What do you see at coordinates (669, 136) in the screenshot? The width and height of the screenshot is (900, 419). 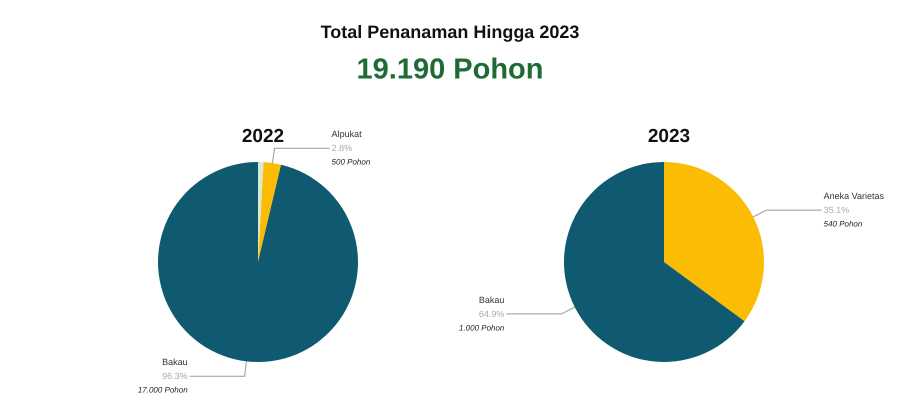 I see `chart-title: 2023` at bounding box center [669, 136].